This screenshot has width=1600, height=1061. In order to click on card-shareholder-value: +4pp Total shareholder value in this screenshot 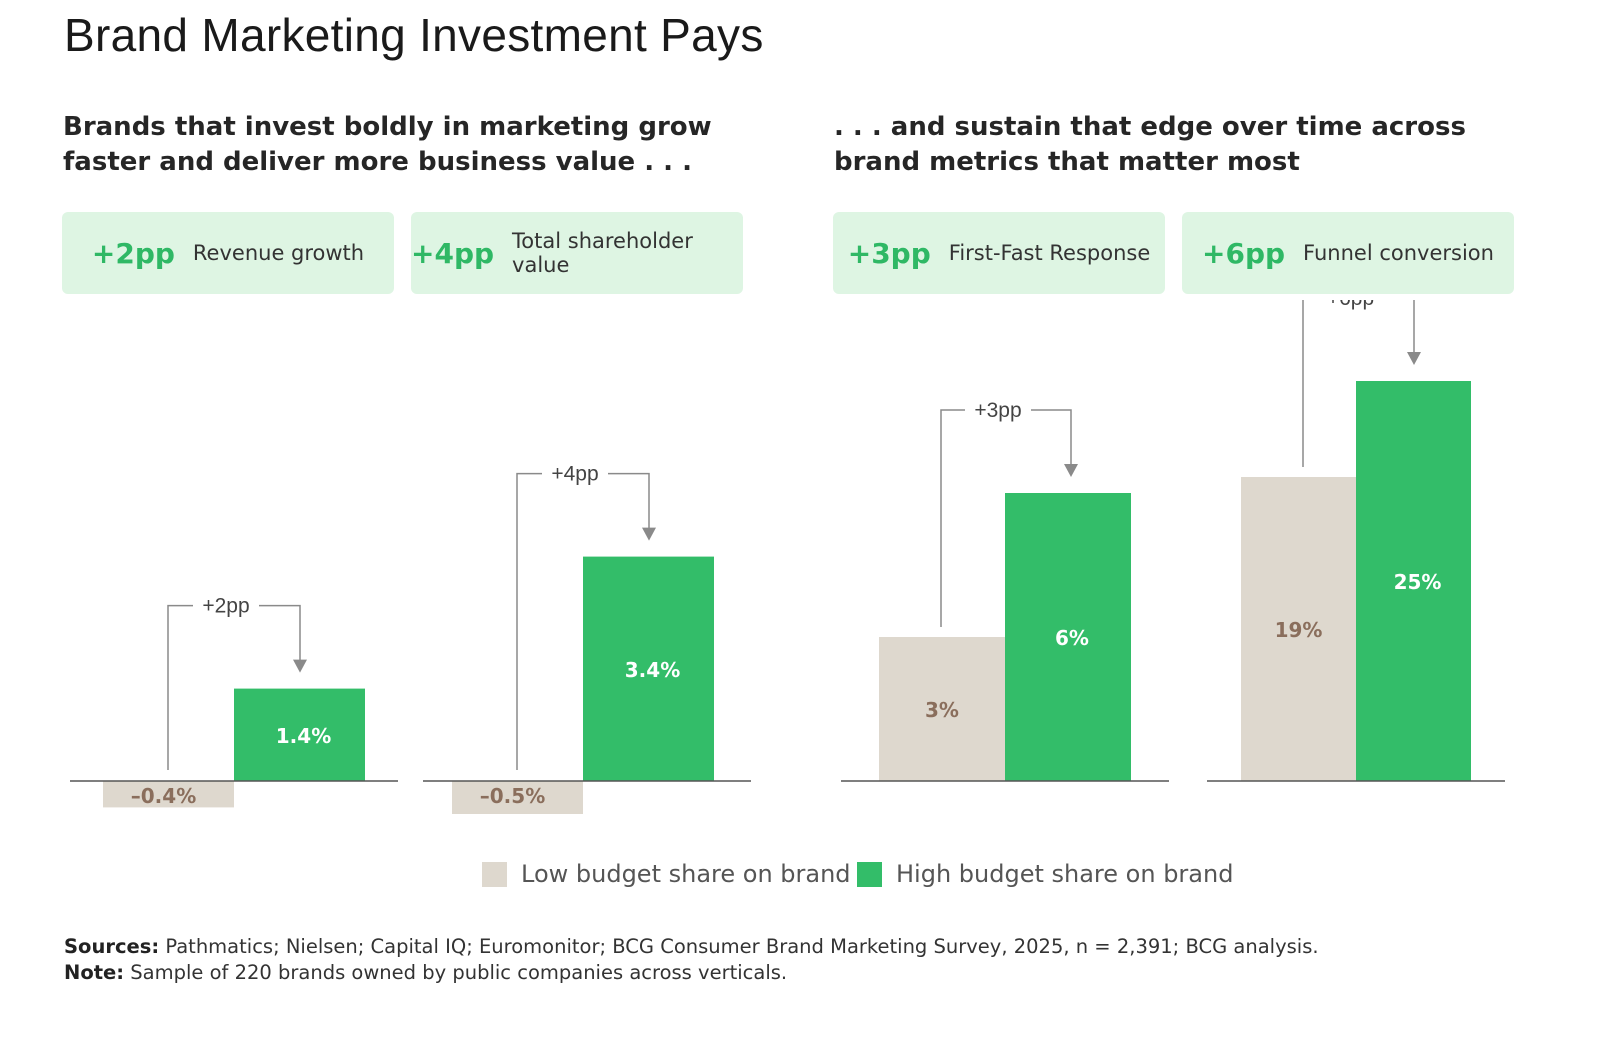, I will do `click(577, 253)`.